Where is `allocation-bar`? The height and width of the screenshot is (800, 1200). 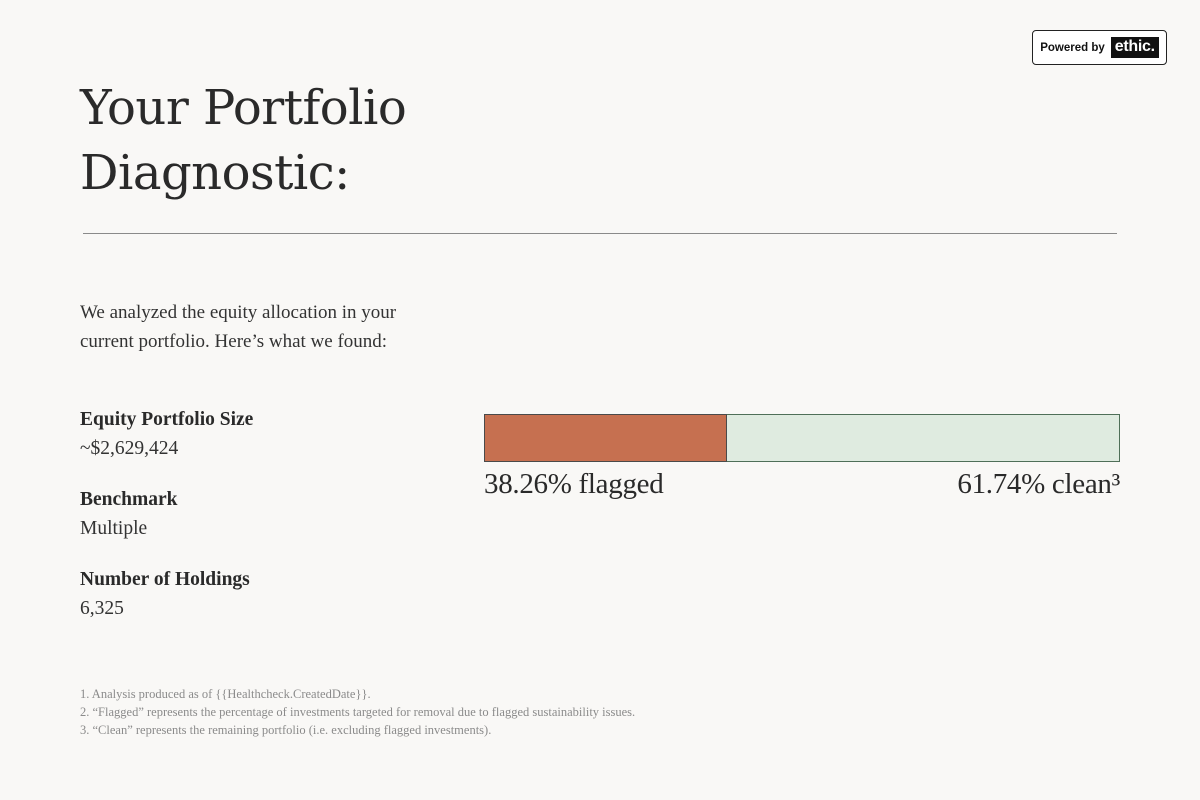
allocation-bar is located at coordinates (802, 438).